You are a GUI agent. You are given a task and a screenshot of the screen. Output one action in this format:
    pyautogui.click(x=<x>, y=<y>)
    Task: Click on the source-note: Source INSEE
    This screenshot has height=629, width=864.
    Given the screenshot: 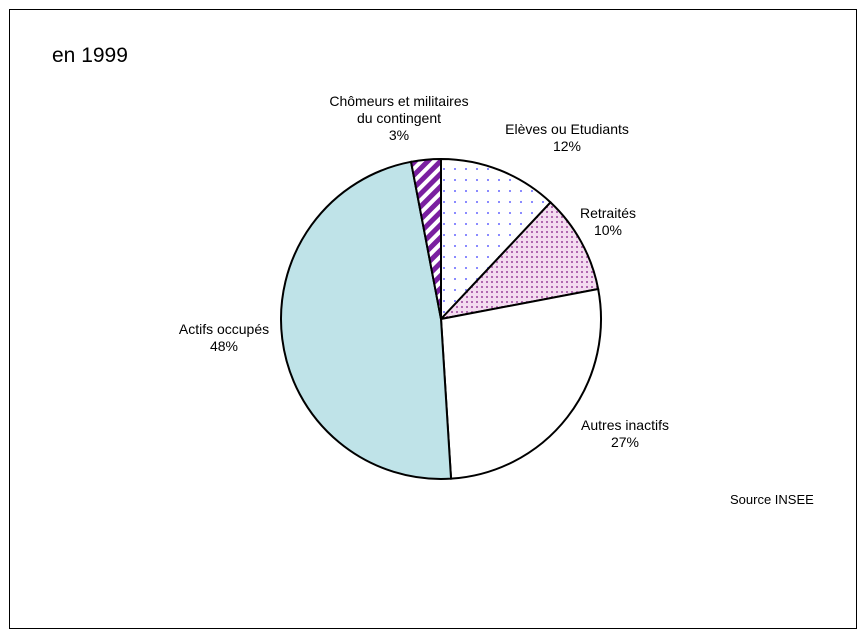 What is the action you would take?
    pyautogui.click(x=772, y=499)
    